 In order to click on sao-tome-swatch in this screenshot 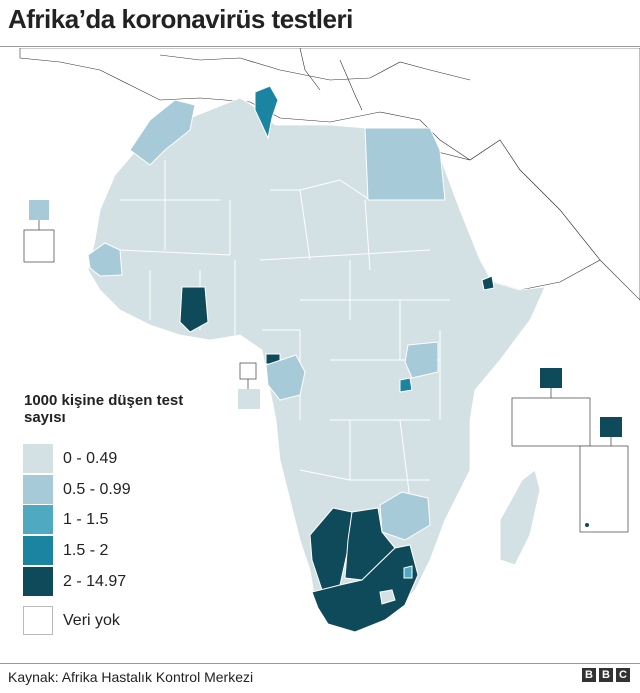, I will do `click(249, 399)`.